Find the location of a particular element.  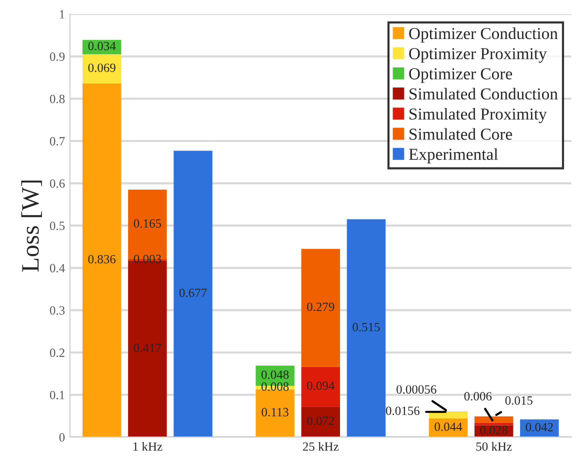

data-label: 0.048 is located at coordinates (275, 374).